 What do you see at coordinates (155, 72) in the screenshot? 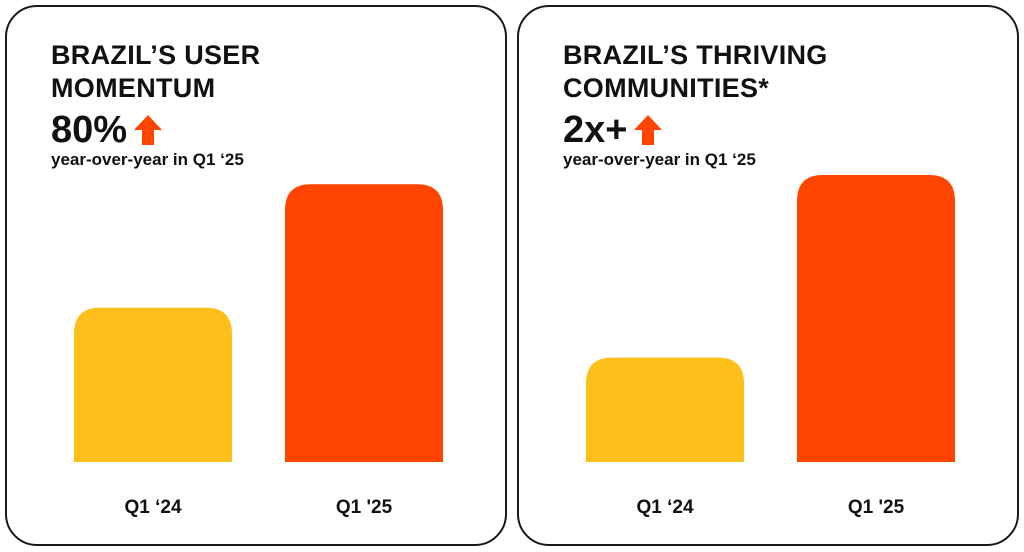
I see `chart-title: BRAZIL’S USER MOMENTUM` at bounding box center [155, 72].